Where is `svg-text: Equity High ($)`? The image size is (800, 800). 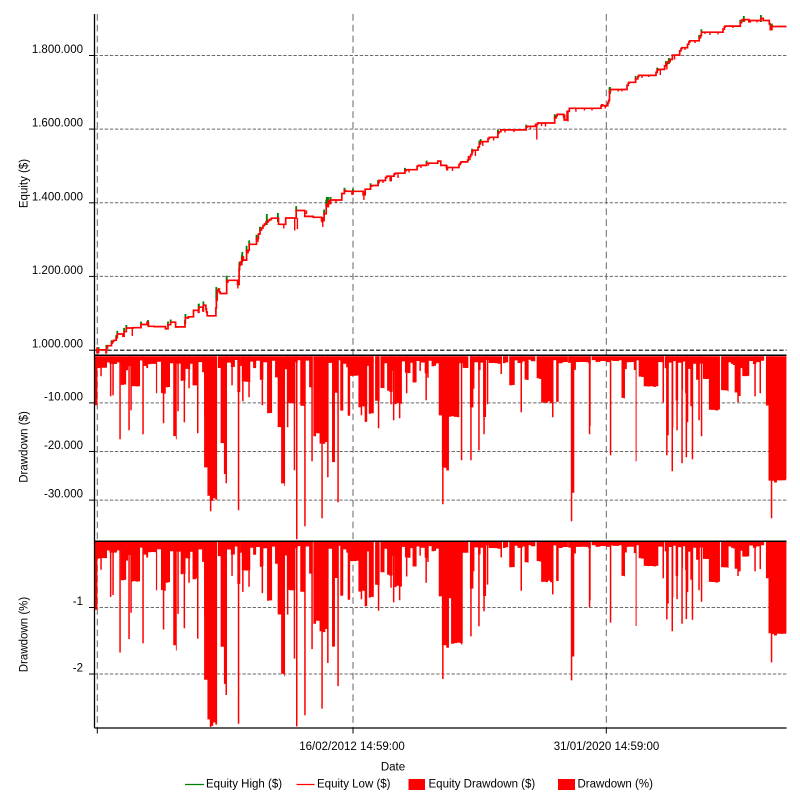 svg-text: Equity High ($) is located at coordinates (244, 785).